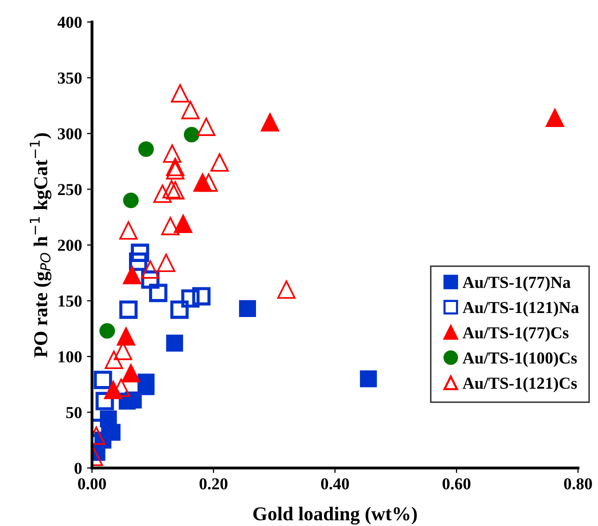 The height and width of the screenshot is (526, 598). Describe the element at coordinates (456, 484) in the screenshot. I see `x-tick-label: 0.60` at that location.